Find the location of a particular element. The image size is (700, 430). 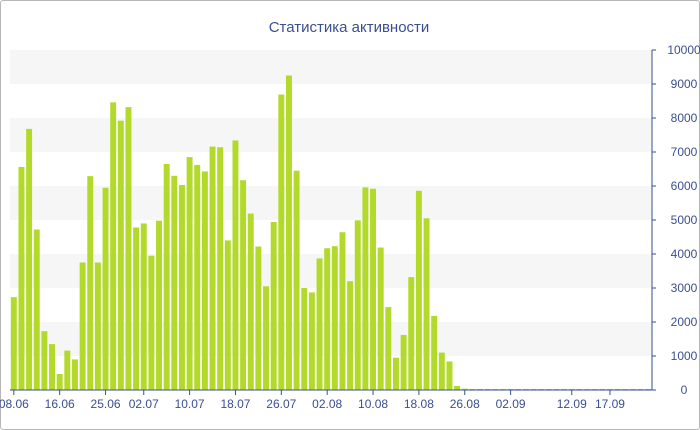

x-tick-label: 25.06 is located at coordinates (106, 404).